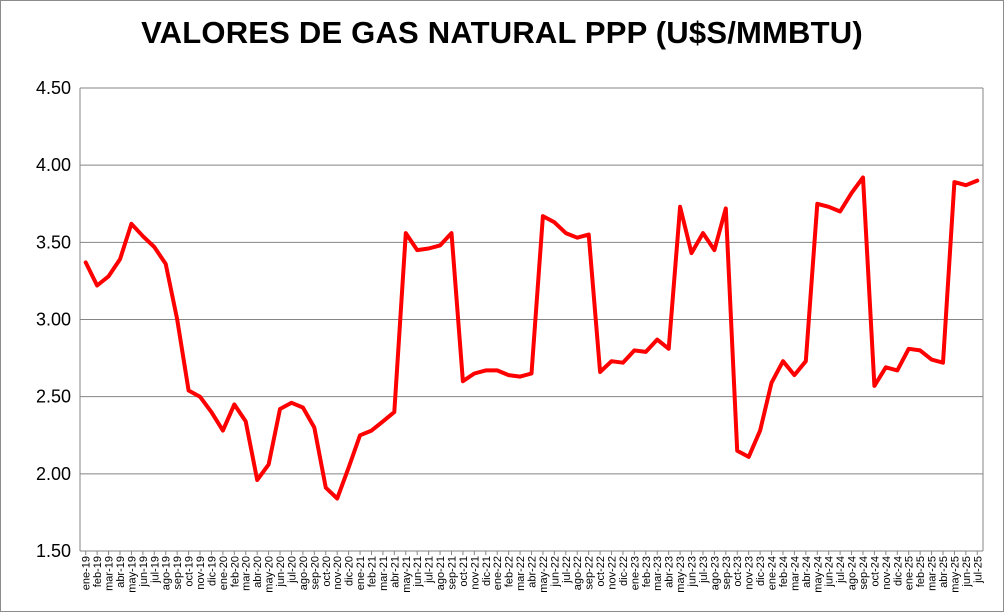 Image resolution: width=1004 pixels, height=612 pixels. Describe the element at coordinates (910, 573) in the screenshot. I see `x-tick-label: ene-25` at that location.